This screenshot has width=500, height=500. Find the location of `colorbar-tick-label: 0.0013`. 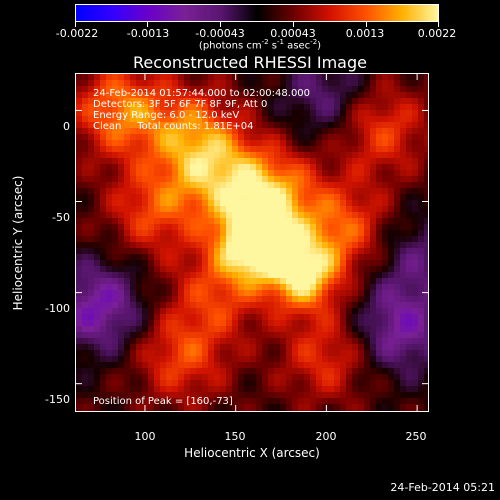

colorbar-tick-label: 0.0013 is located at coordinates (365, 33).